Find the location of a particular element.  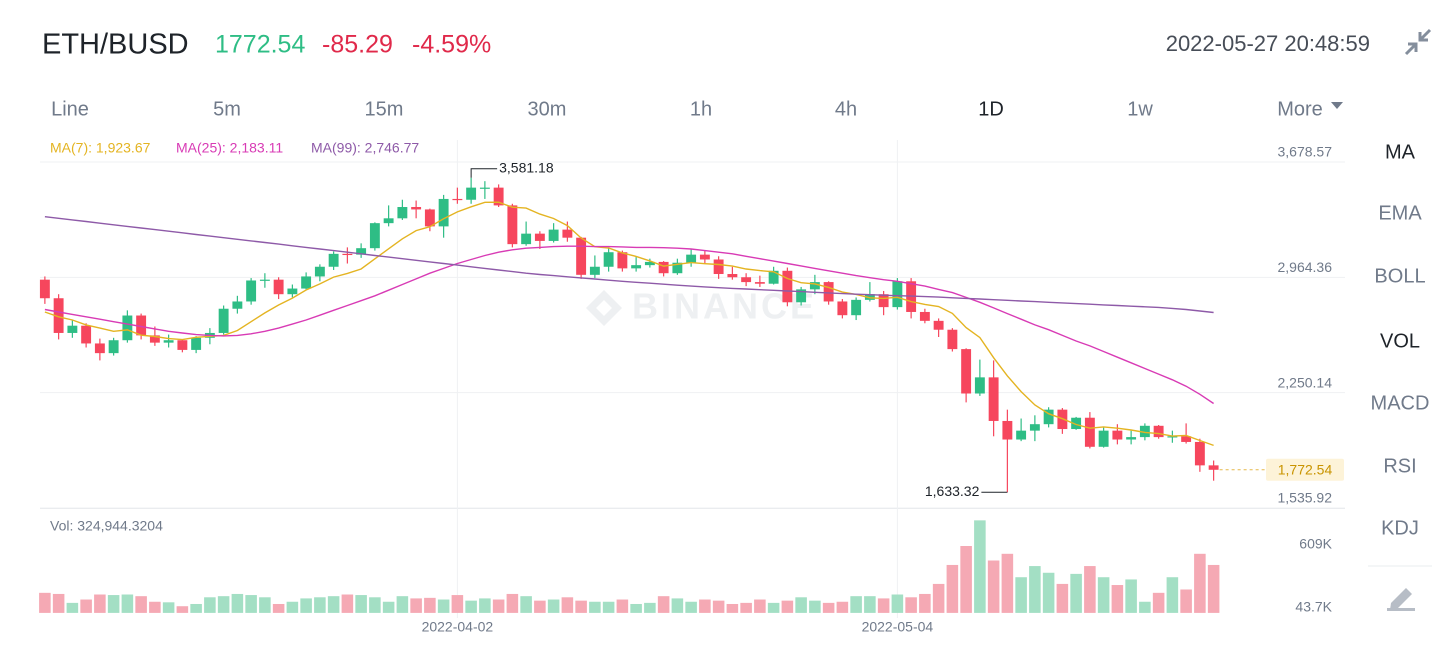

indicator: MACD is located at coordinates (1400, 403).